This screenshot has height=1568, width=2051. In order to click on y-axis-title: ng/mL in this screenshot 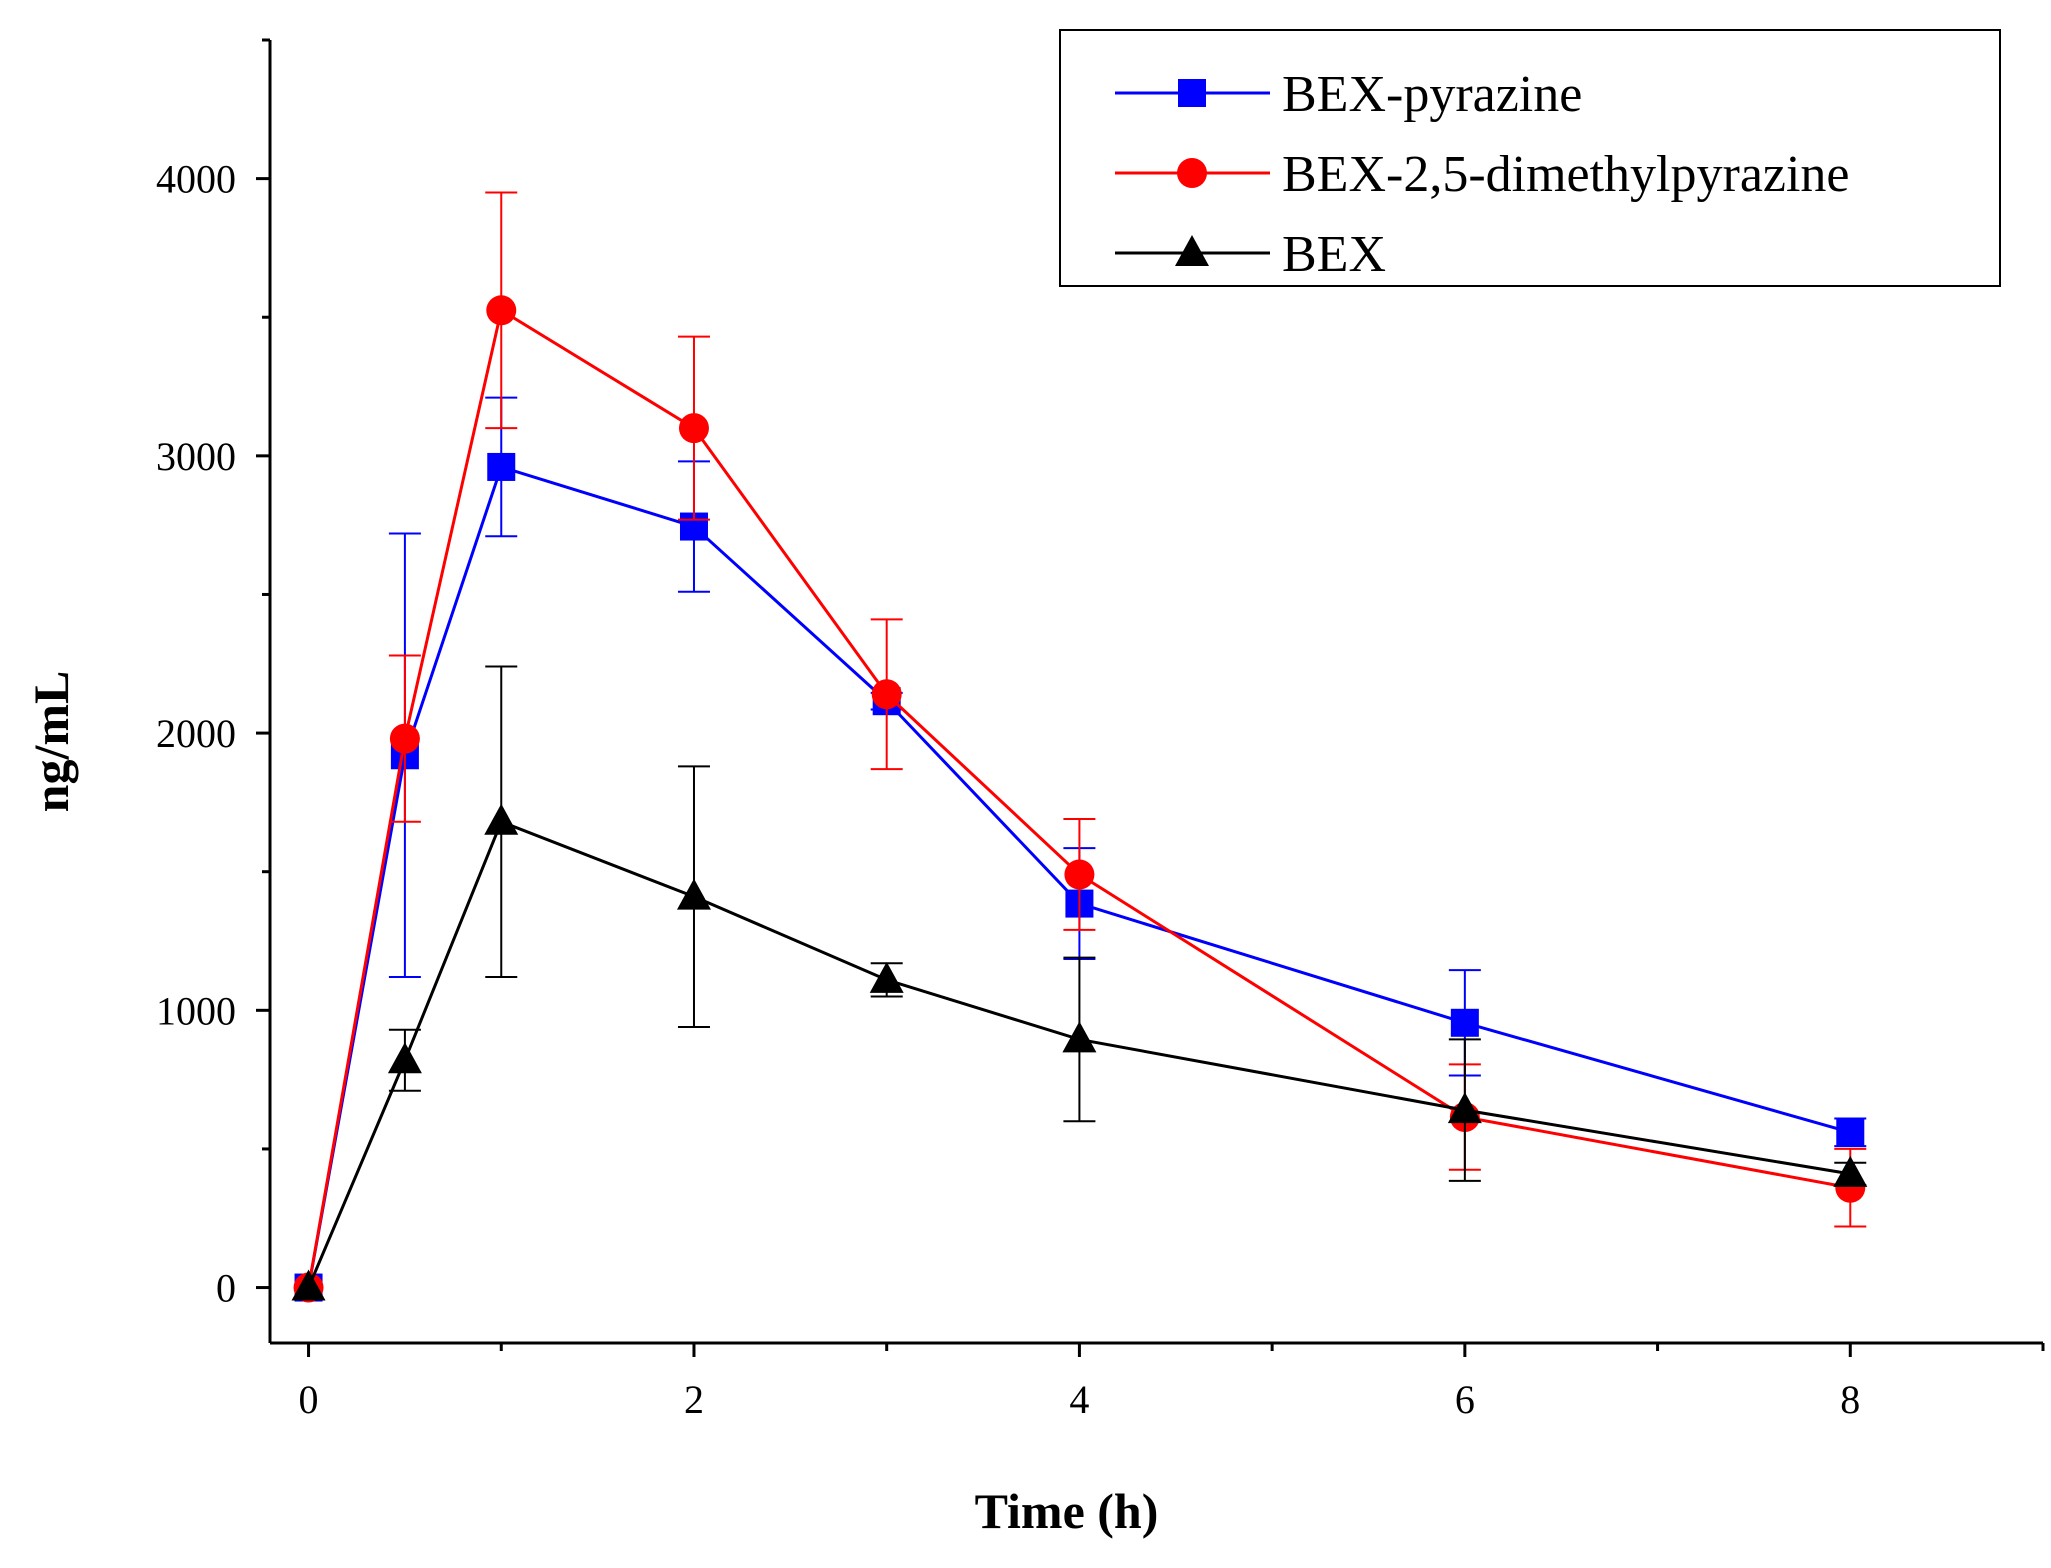, I will do `click(51, 742)`.